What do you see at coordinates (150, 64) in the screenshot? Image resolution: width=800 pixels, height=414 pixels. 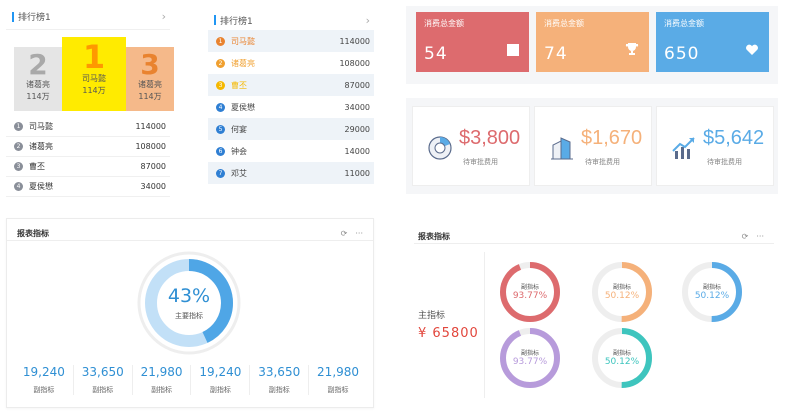 I see `podium-rank: 3` at bounding box center [150, 64].